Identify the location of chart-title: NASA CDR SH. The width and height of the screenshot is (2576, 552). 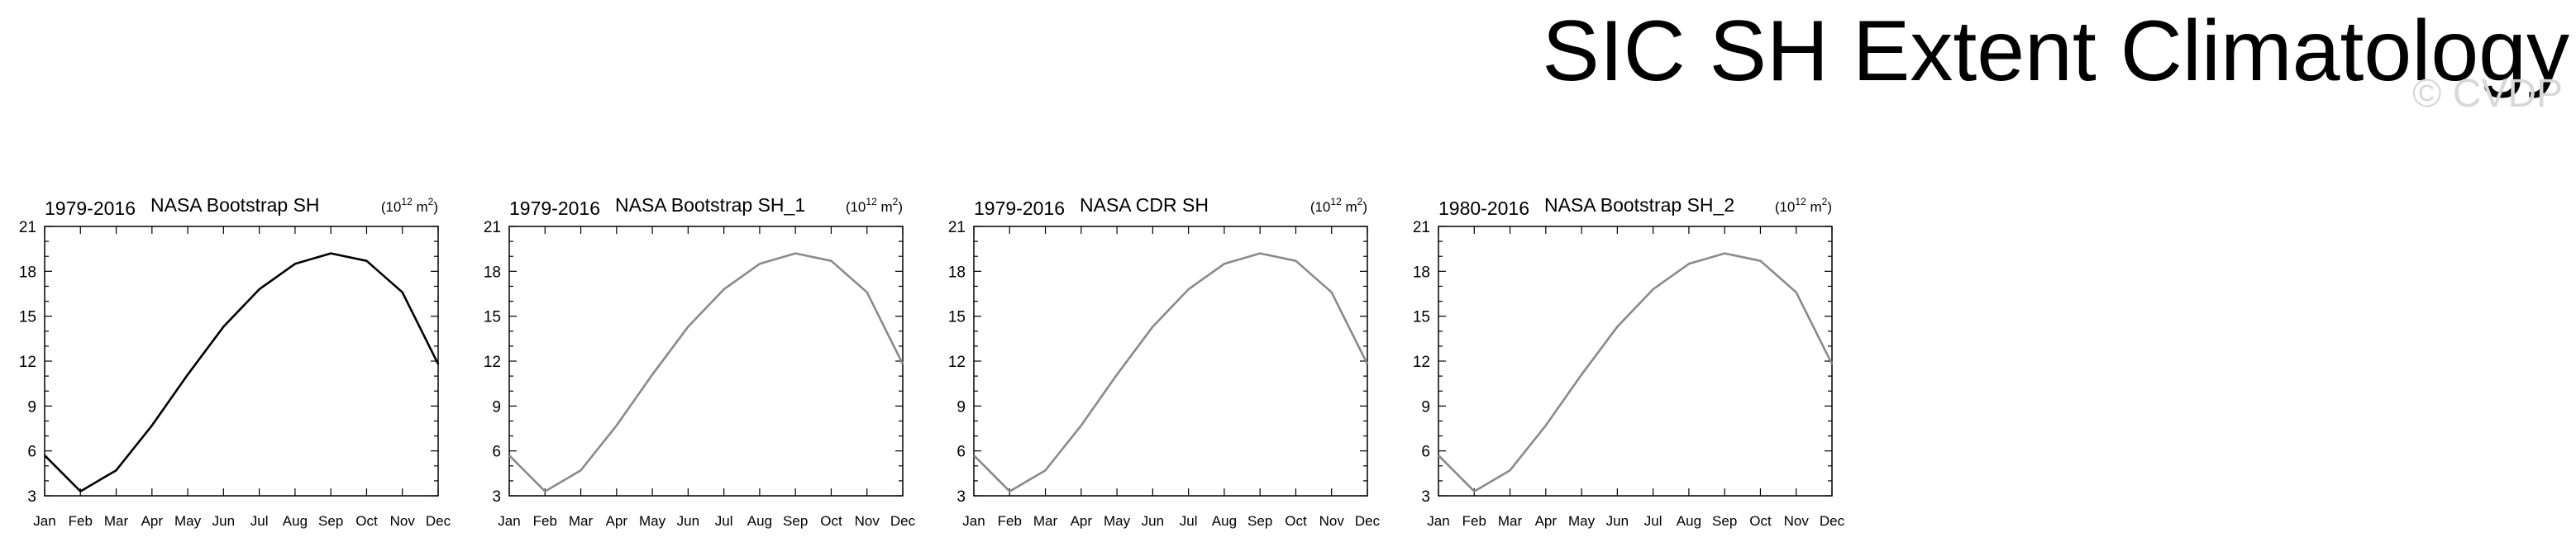
(1144, 205).